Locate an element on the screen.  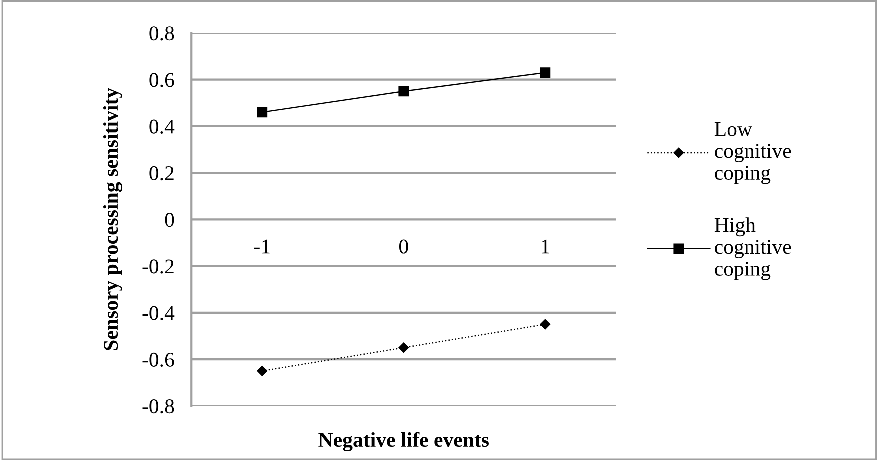
y-tick-label: 0.2 is located at coordinates (162, 173).